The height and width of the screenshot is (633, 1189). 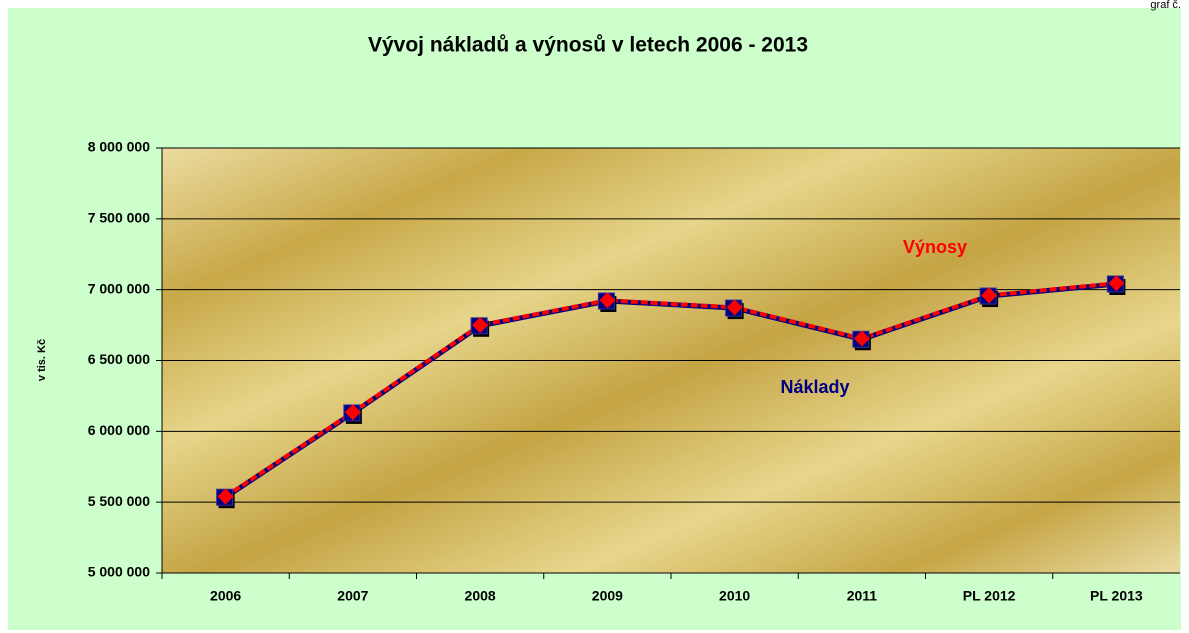 What do you see at coordinates (989, 596) in the screenshot?
I see `x-tick-label: PL 2012` at bounding box center [989, 596].